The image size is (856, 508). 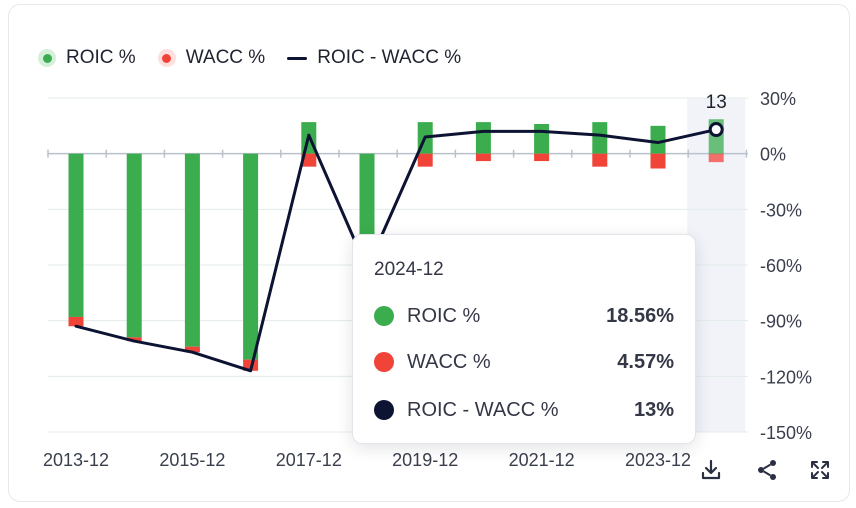 I want to click on x-tick-label: 2013-12, so click(x=76, y=460).